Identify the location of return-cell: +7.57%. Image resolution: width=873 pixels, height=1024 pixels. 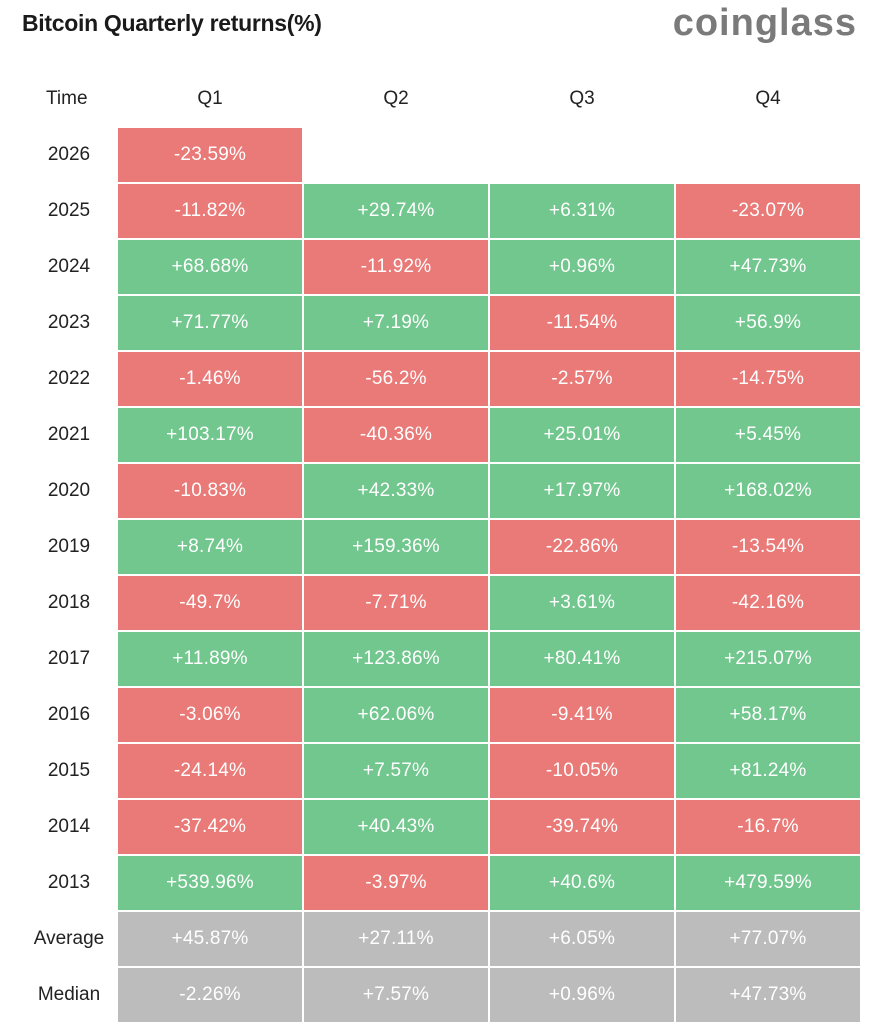
(396, 771).